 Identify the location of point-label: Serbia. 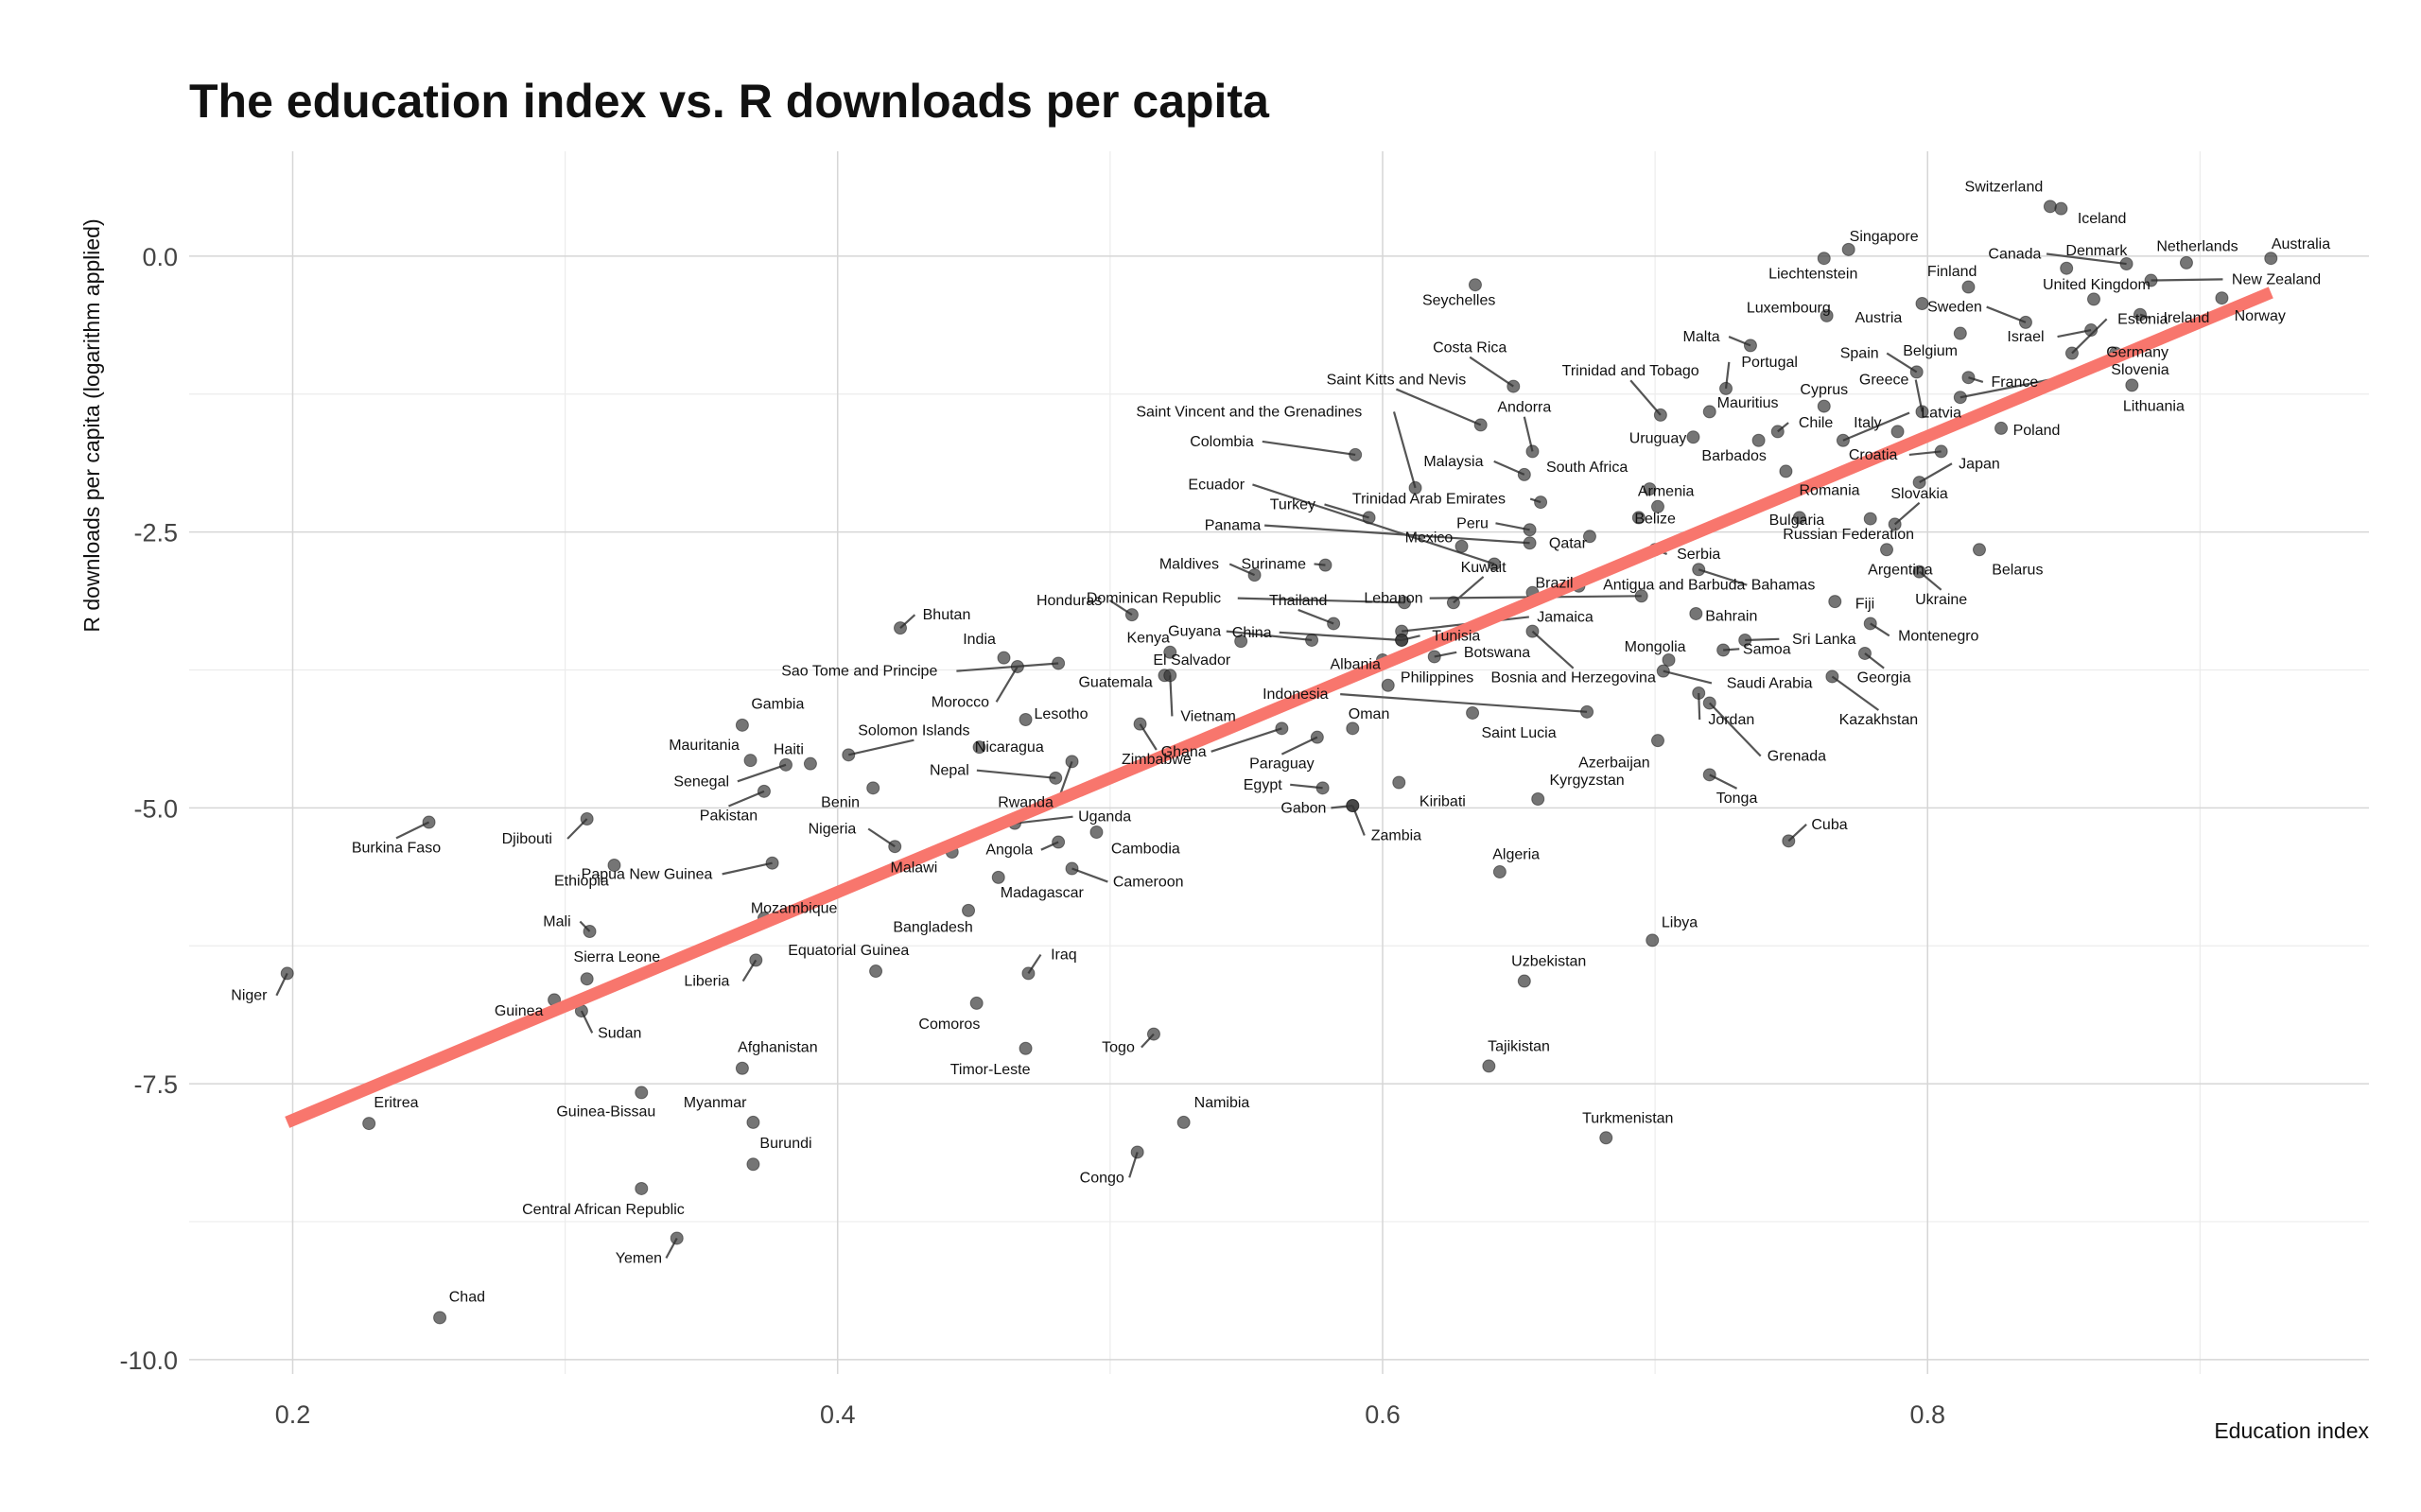
(1698, 555).